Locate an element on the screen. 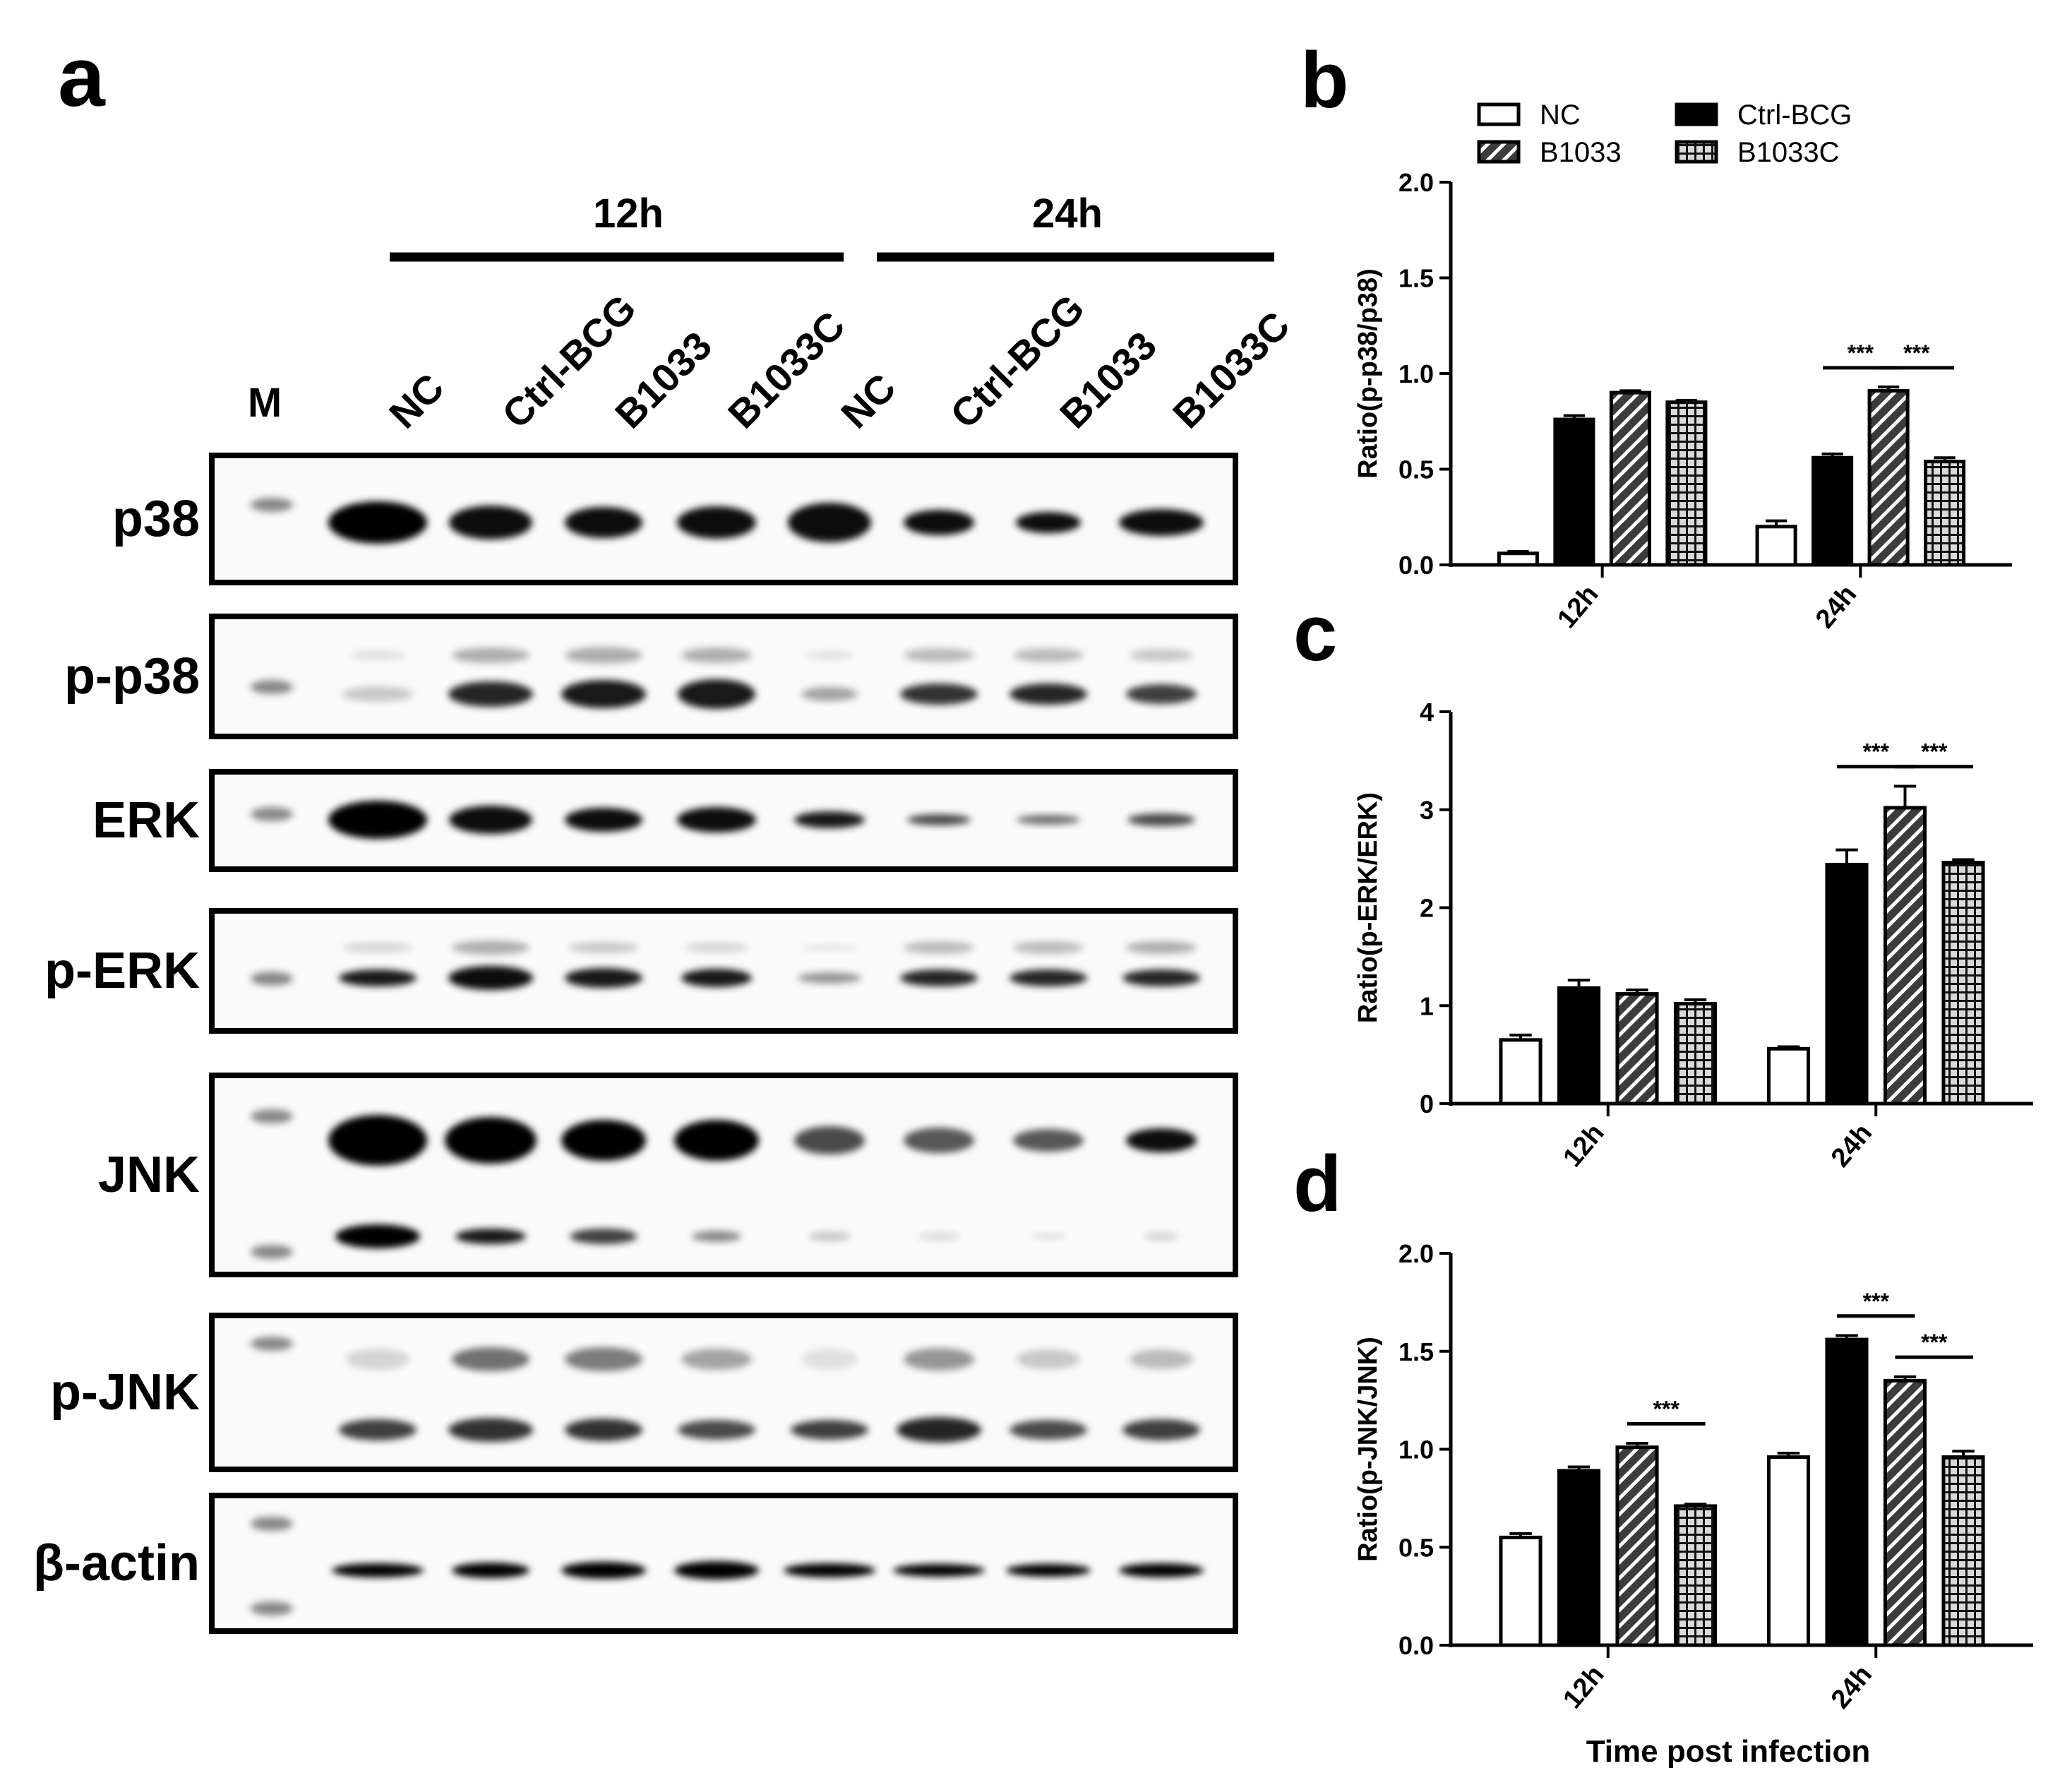  blot-frame is located at coordinates (723, 677).